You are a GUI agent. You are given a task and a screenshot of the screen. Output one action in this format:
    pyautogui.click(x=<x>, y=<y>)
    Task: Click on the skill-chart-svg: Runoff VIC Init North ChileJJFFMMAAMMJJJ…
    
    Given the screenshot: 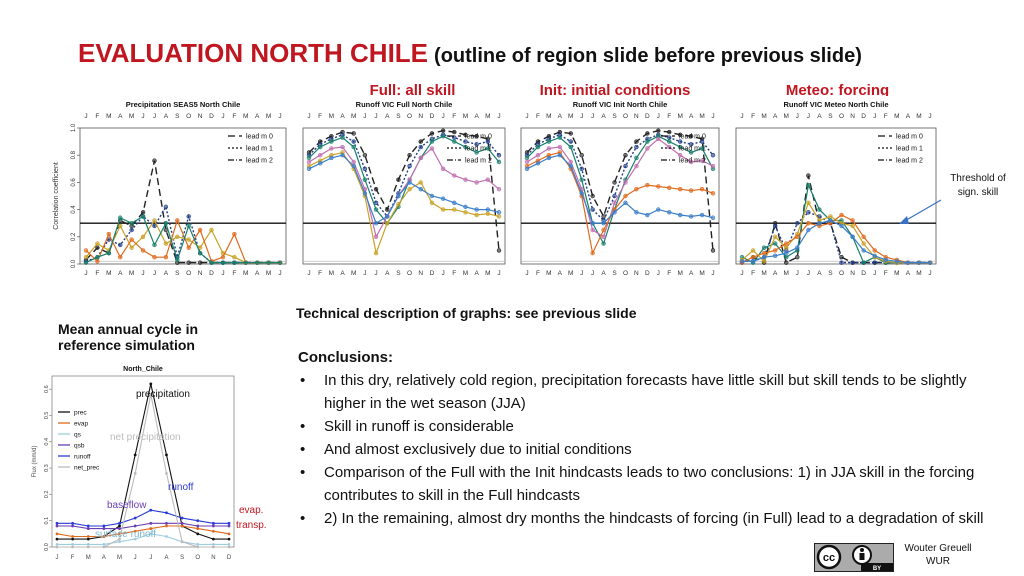 What is the action you would take?
    pyautogui.click(x=620, y=188)
    